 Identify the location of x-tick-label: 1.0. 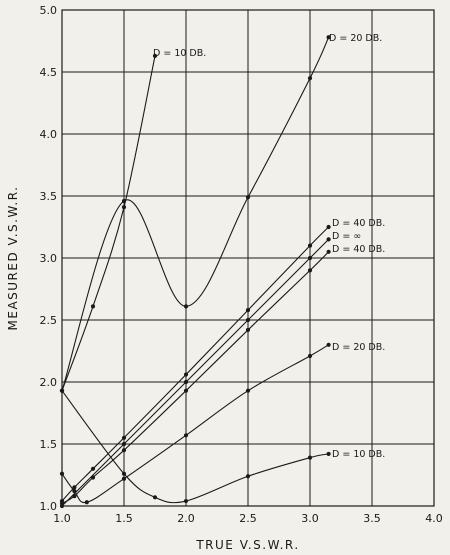
(62, 518).